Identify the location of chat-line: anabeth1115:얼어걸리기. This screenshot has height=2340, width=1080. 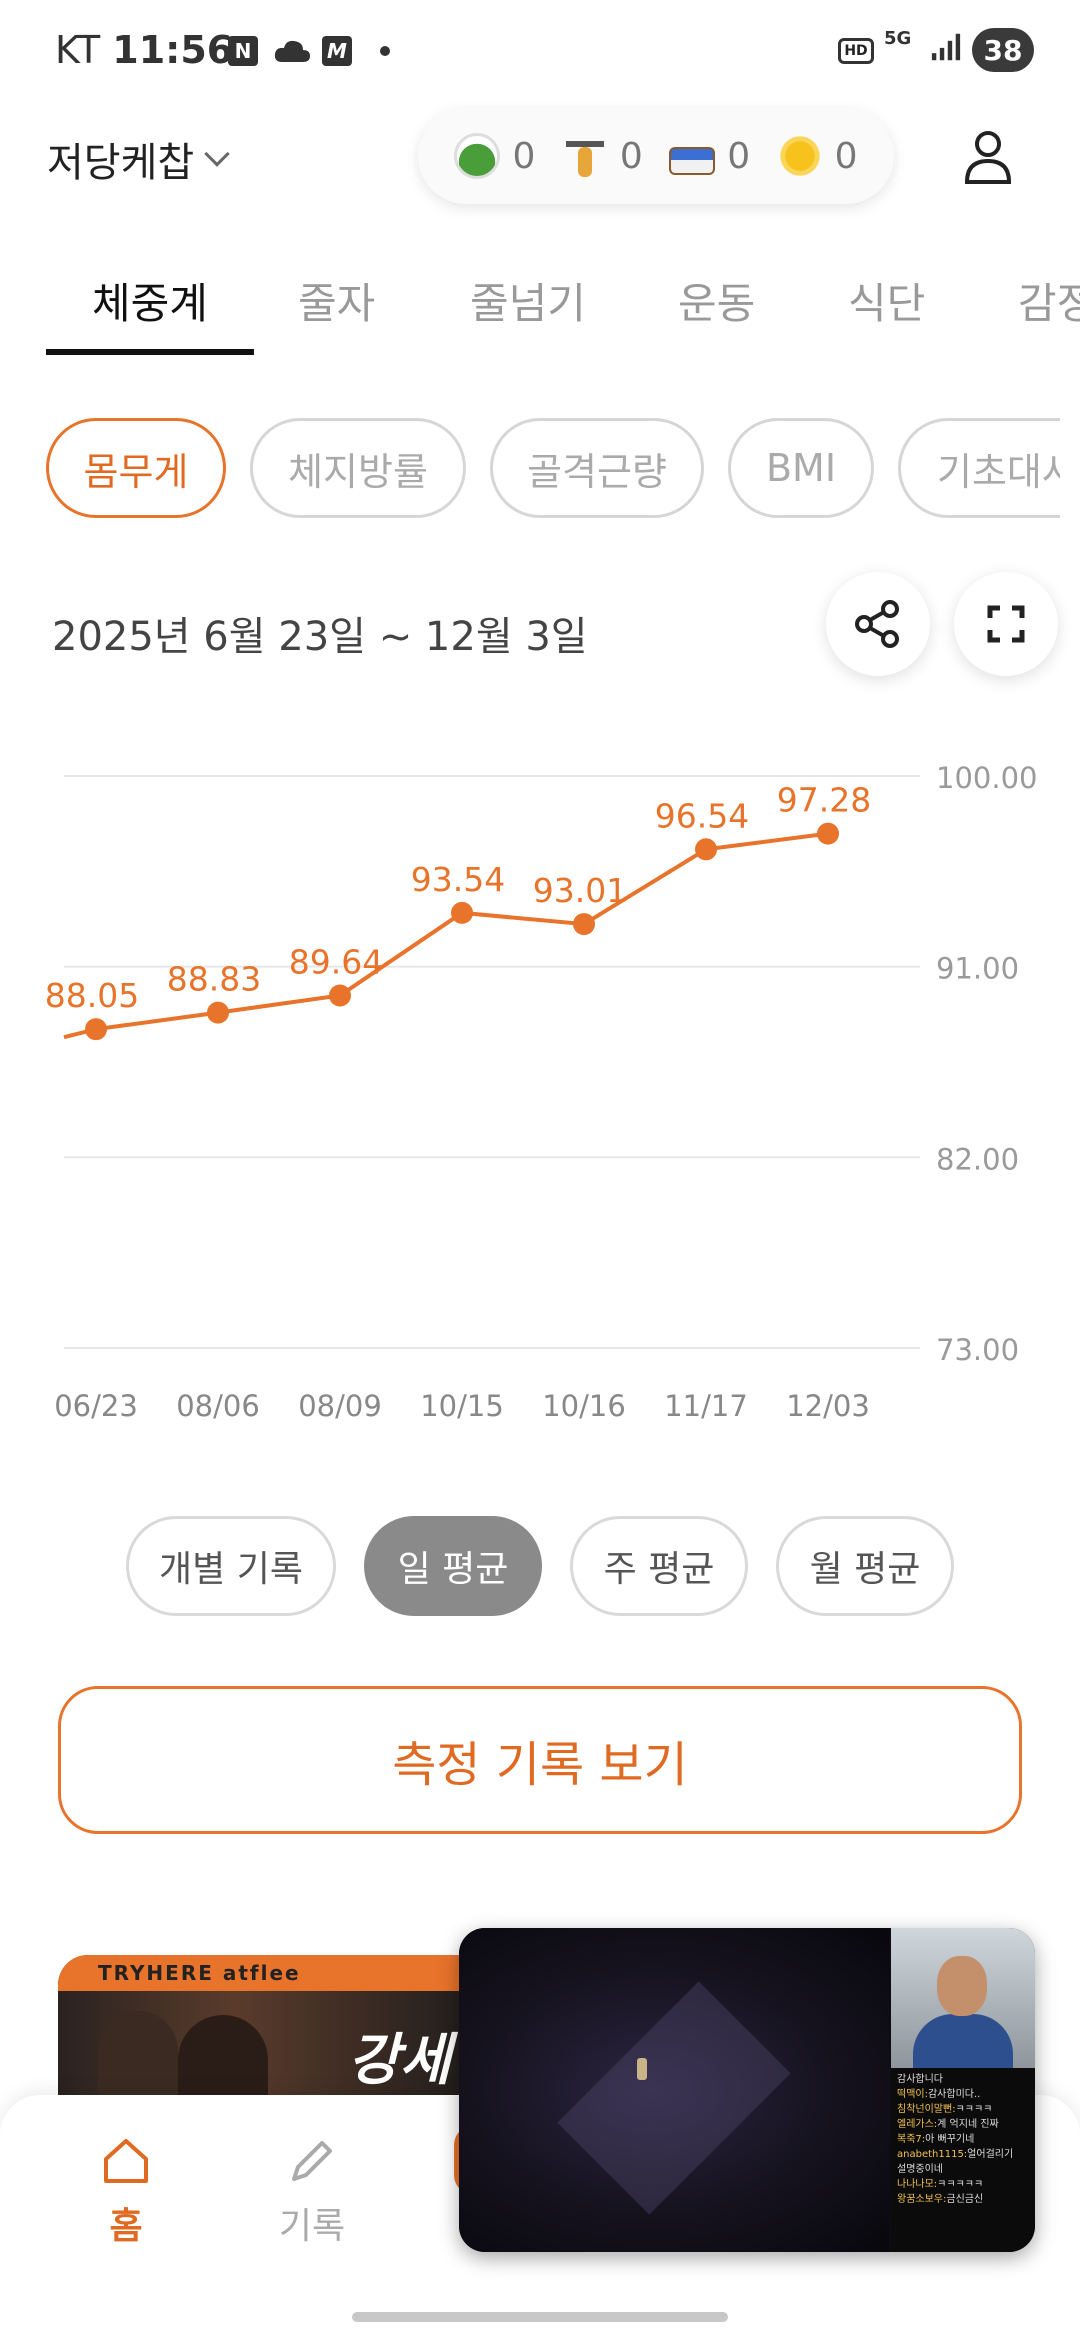
(955, 2154).